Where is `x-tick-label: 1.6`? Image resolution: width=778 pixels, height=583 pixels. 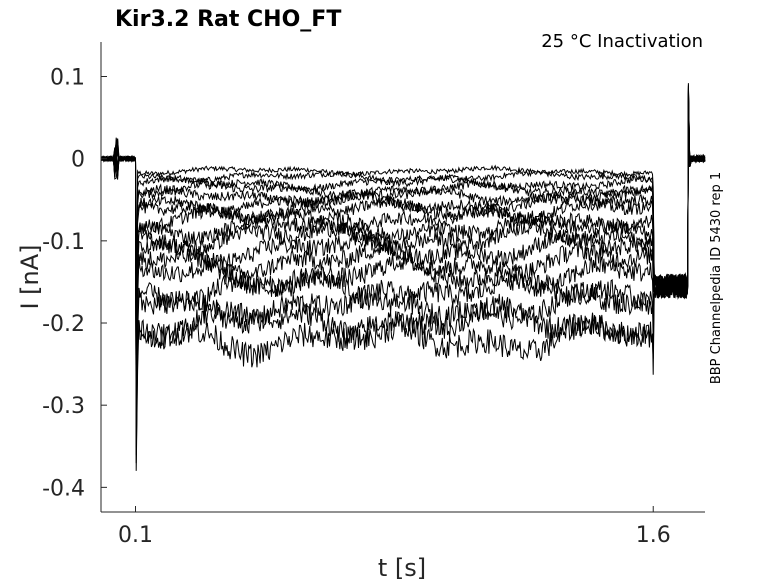
x-tick-label: 1.6 is located at coordinates (653, 535).